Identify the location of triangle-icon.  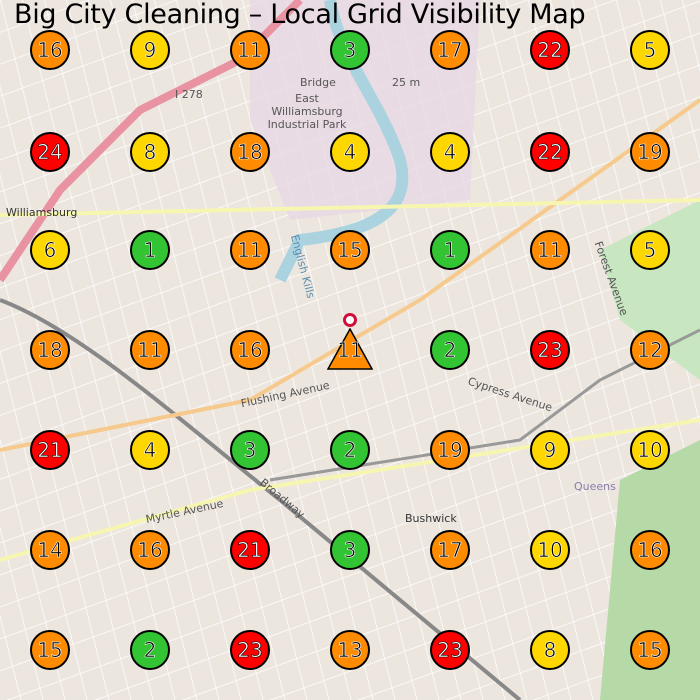
(350, 349).